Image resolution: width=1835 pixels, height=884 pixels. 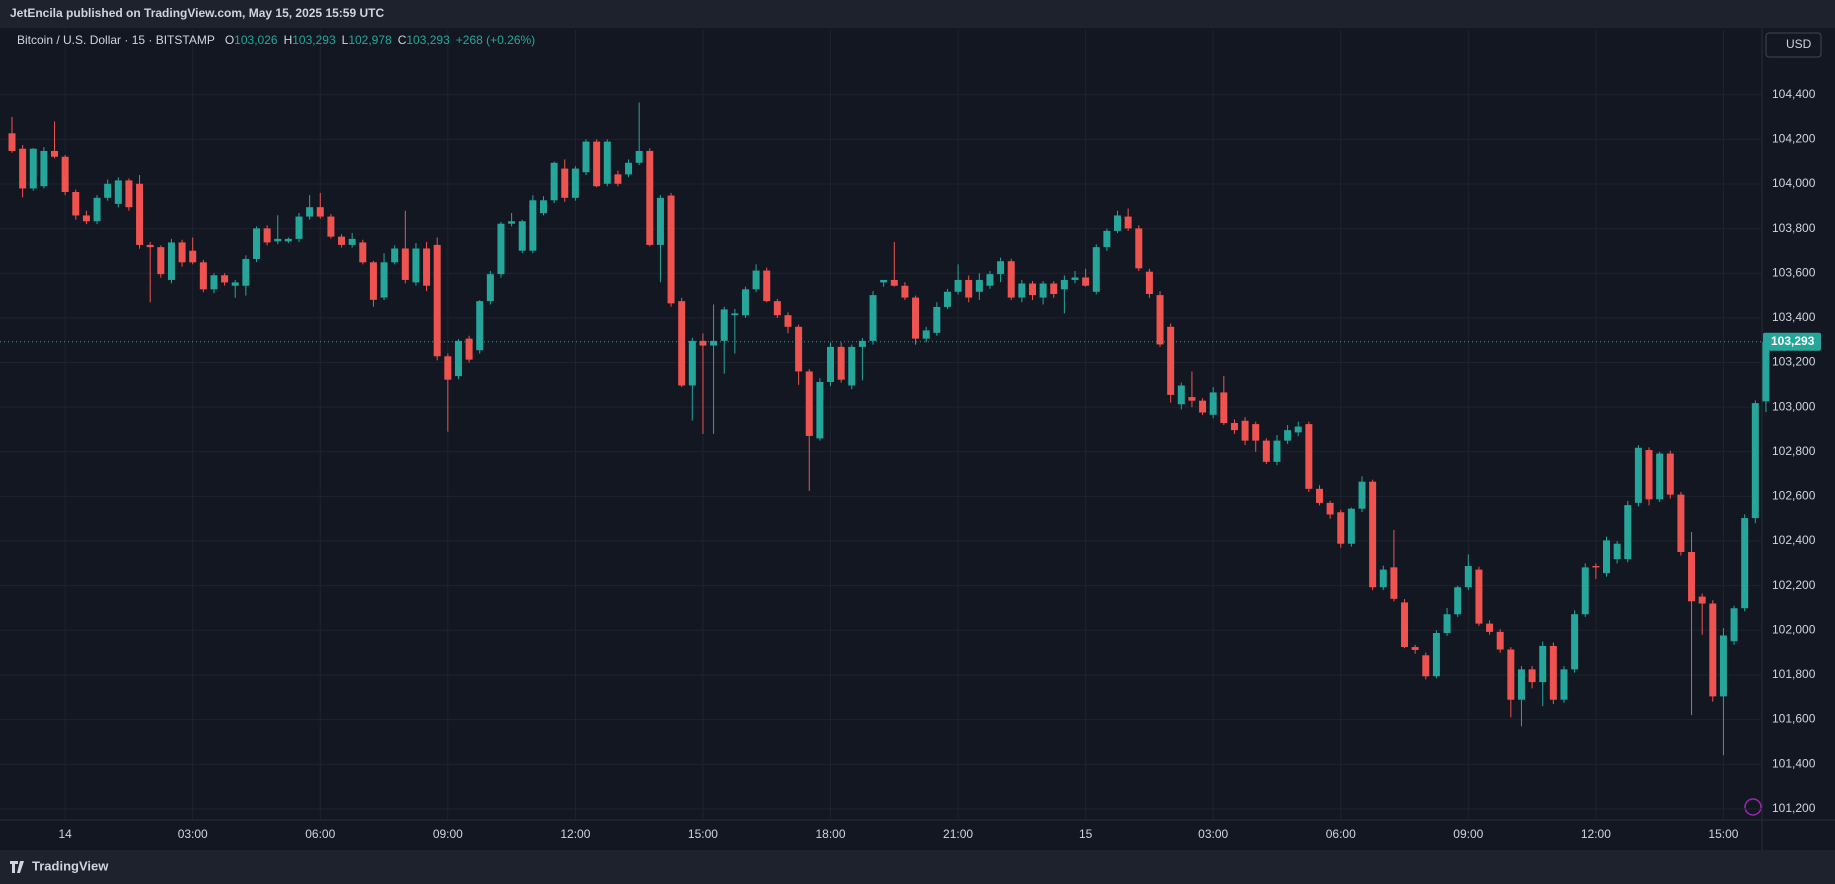 What do you see at coordinates (1794, 719) in the screenshot?
I see `y-tick-label: 101,600` at bounding box center [1794, 719].